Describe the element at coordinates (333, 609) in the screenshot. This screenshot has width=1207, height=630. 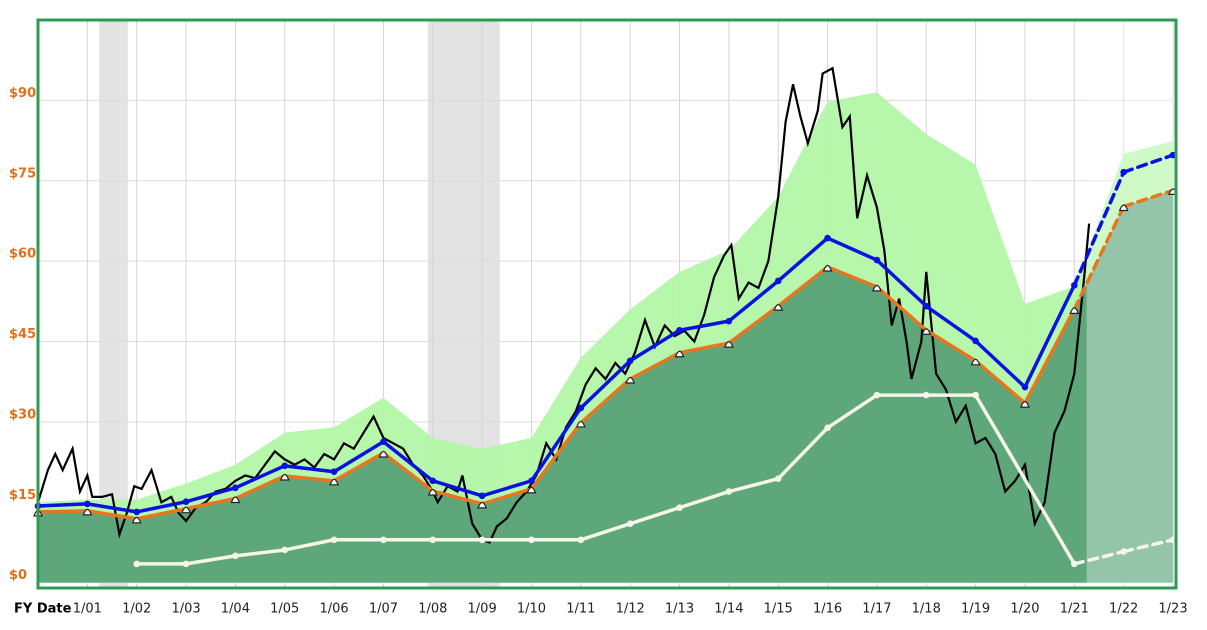
I see `x-tick-label: 1/06` at that location.